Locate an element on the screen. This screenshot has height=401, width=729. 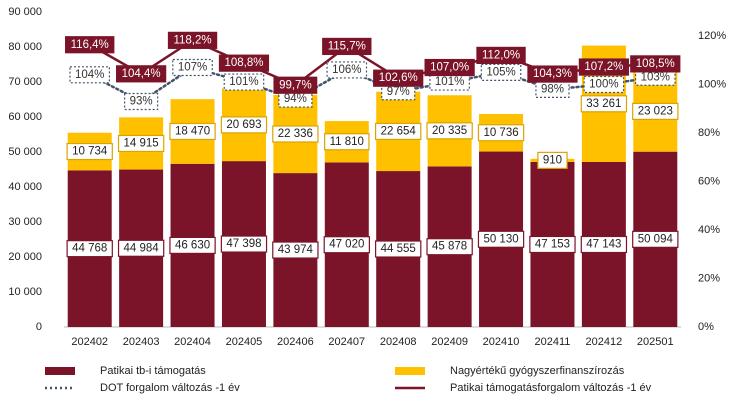
y-tick-label: 70 000 is located at coordinates (25, 82).